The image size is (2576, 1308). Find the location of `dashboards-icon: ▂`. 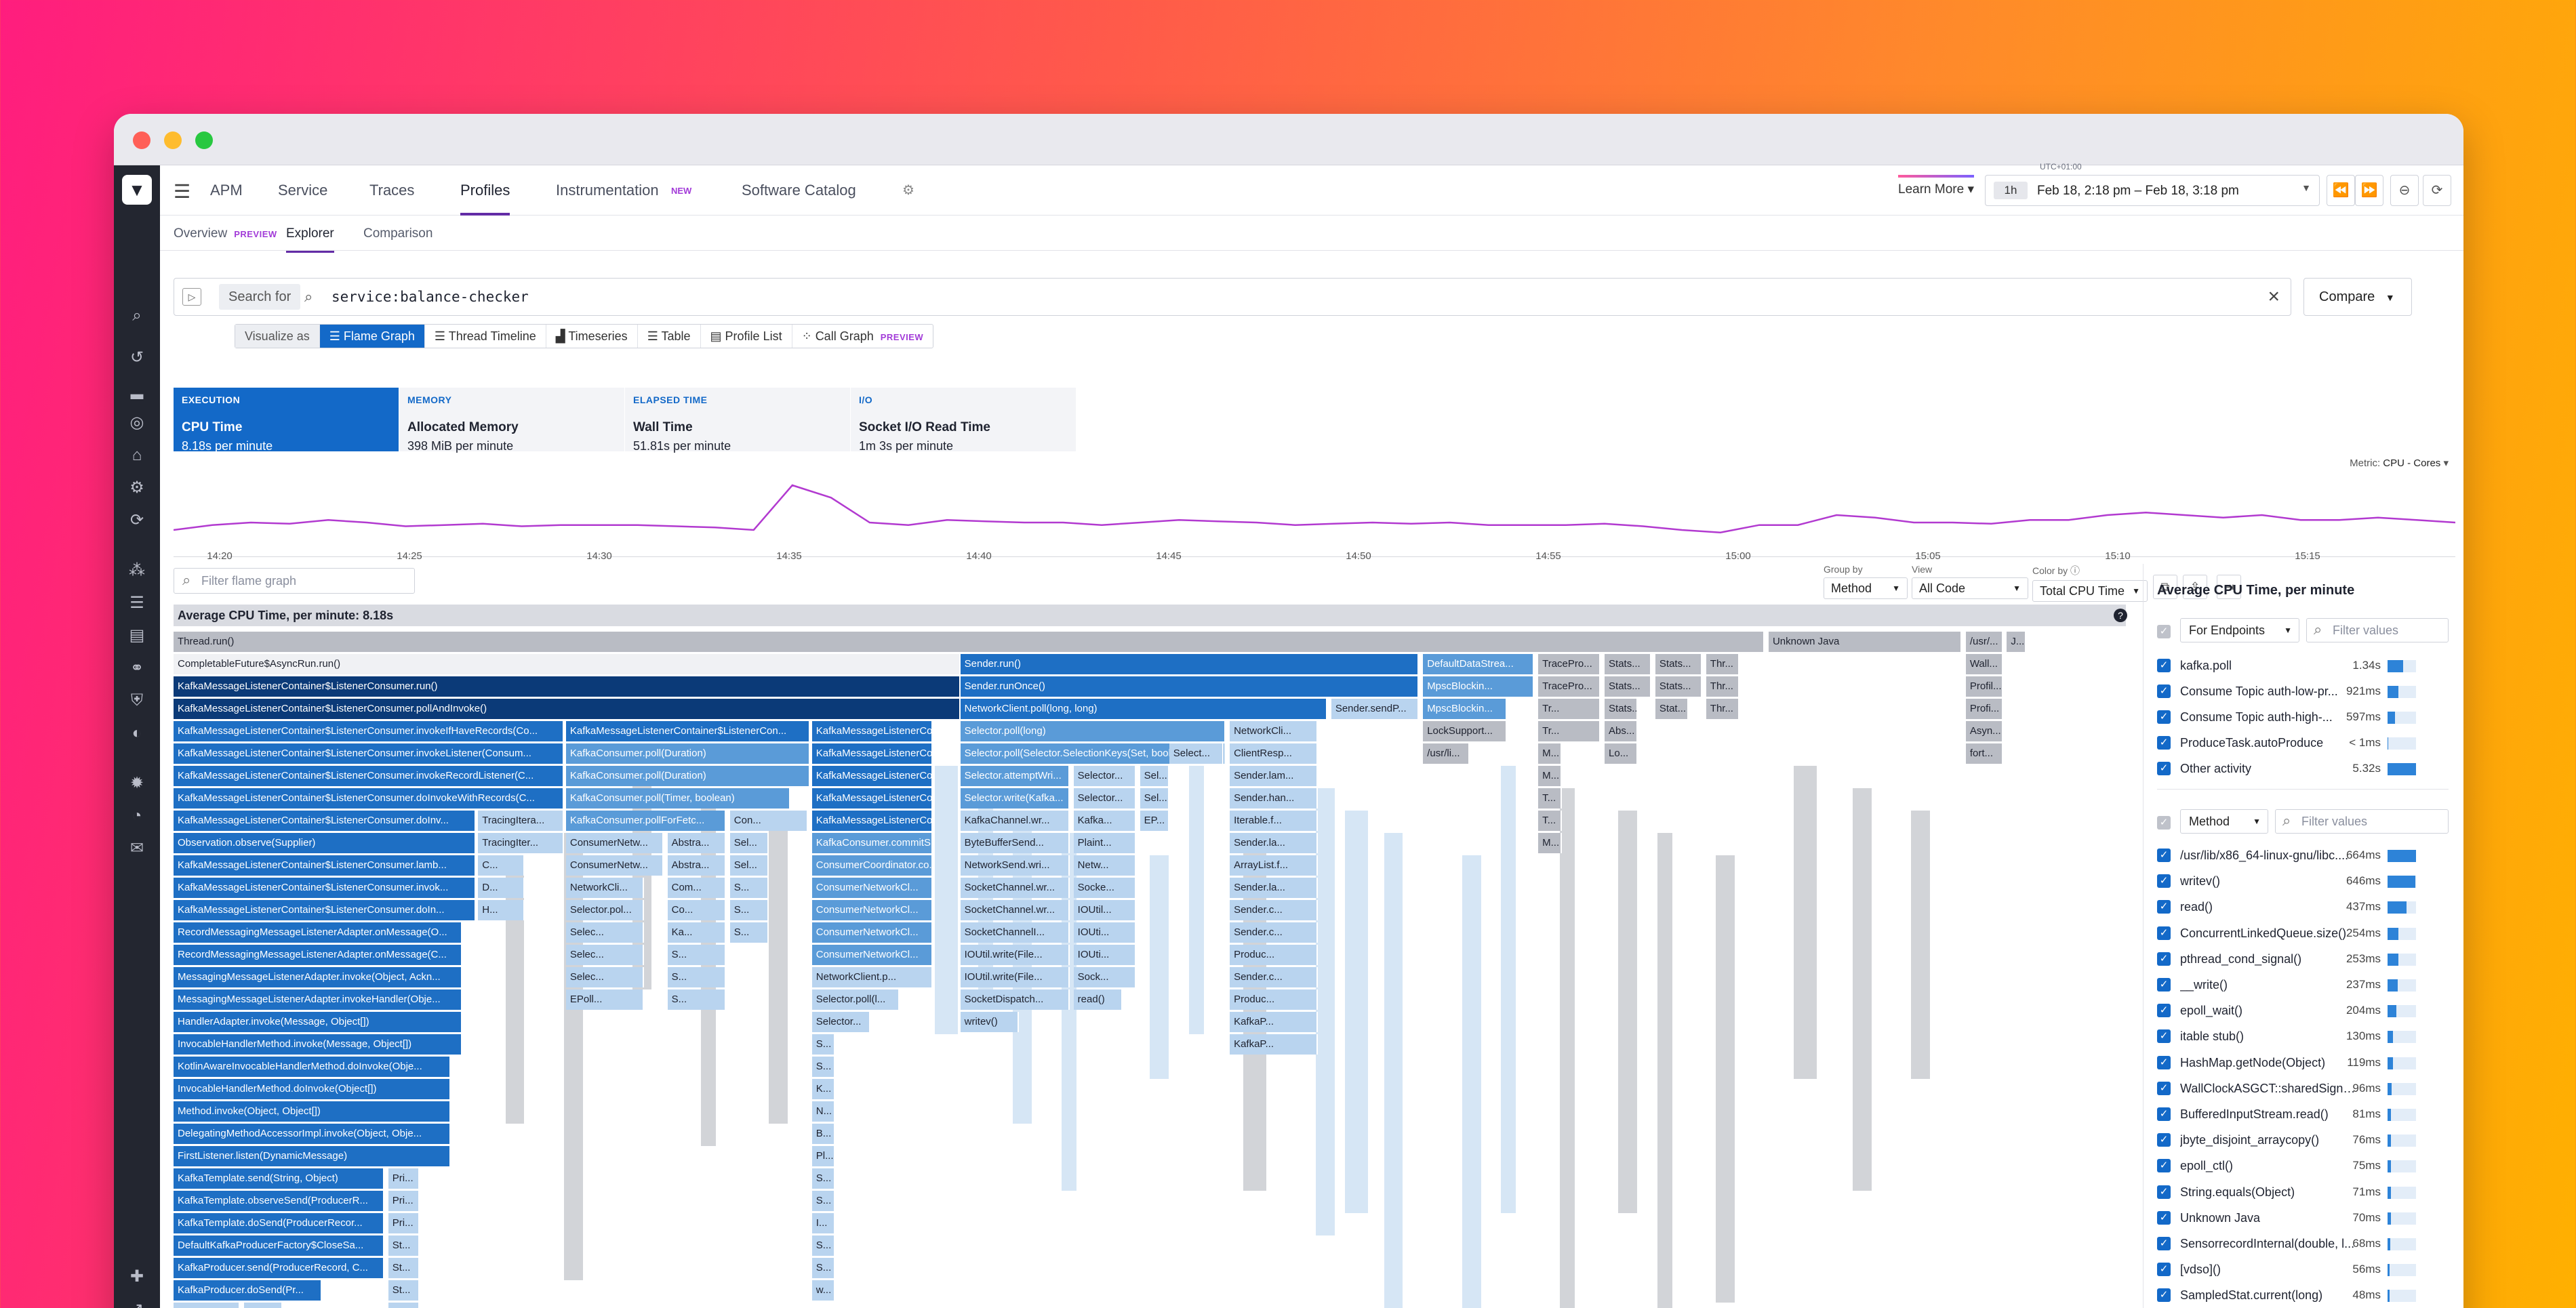

dashboards-icon: ▂ is located at coordinates (137, 390).